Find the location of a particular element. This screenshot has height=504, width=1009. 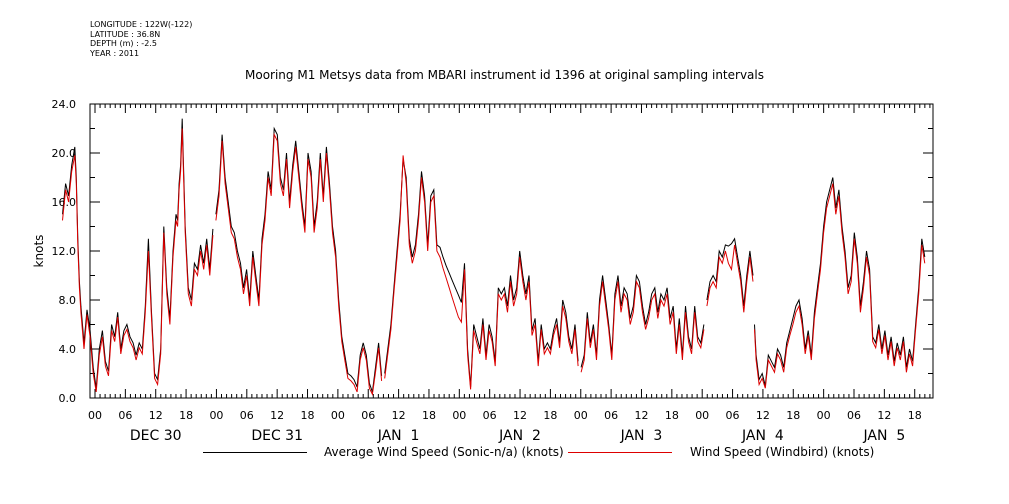

x-day-label: DEC 31 is located at coordinates (277, 436).